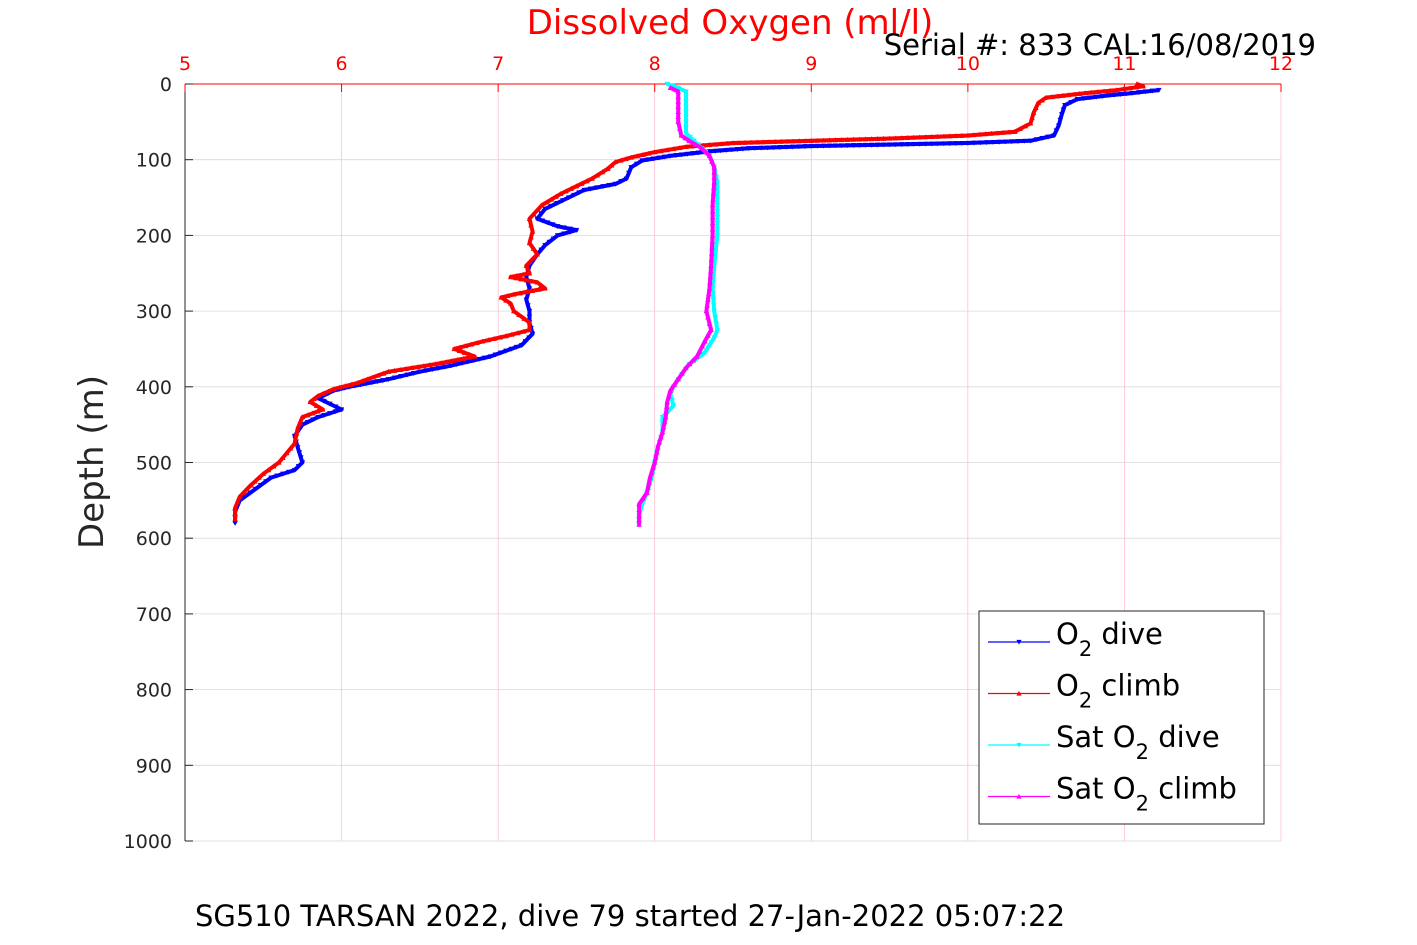  Describe the element at coordinates (154, 236) in the screenshot. I see `y-tick-label: 200` at that location.